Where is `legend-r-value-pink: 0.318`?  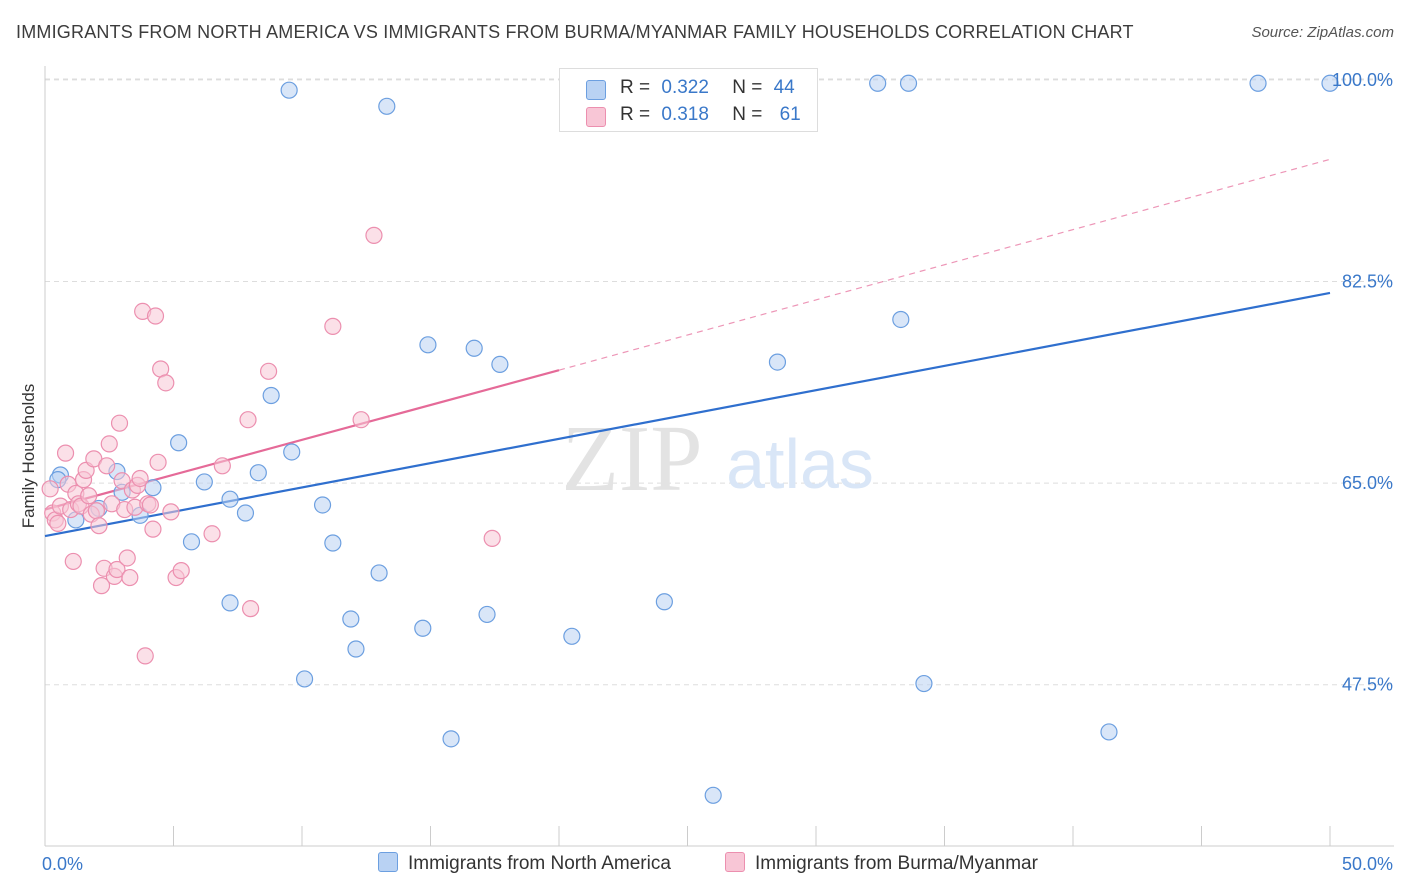
legend-r-value-pink: 0.318 is located at coordinates (685, 114).